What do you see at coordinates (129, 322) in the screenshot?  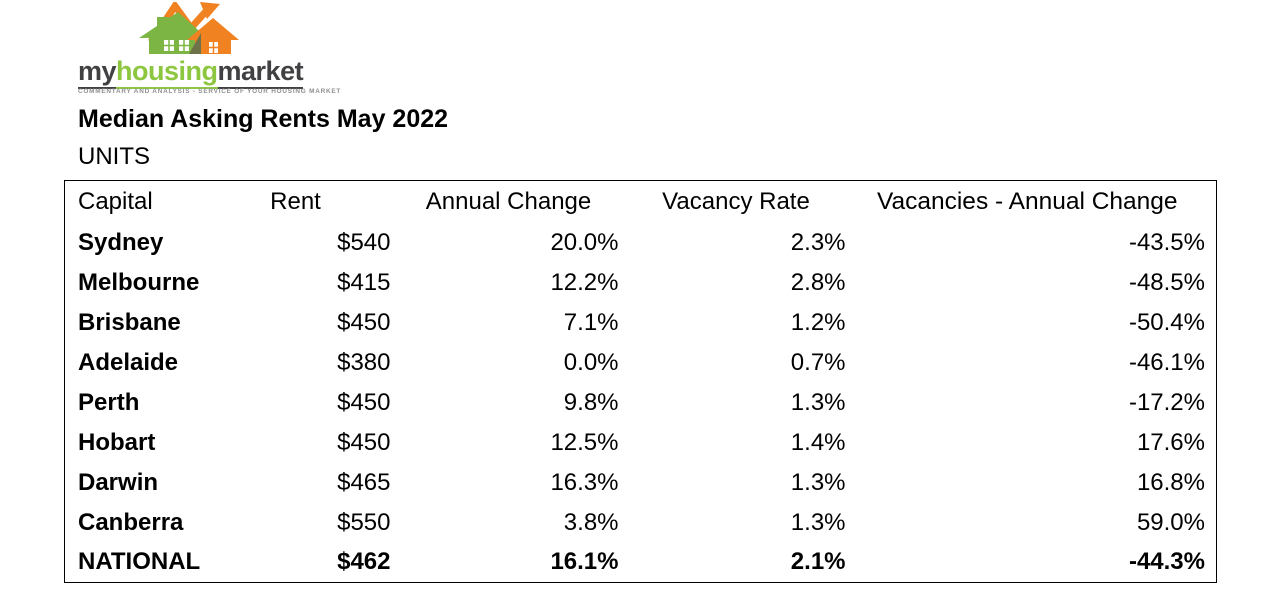 I see `cell-capital: Brisbane` at bounding box center [129, 322].